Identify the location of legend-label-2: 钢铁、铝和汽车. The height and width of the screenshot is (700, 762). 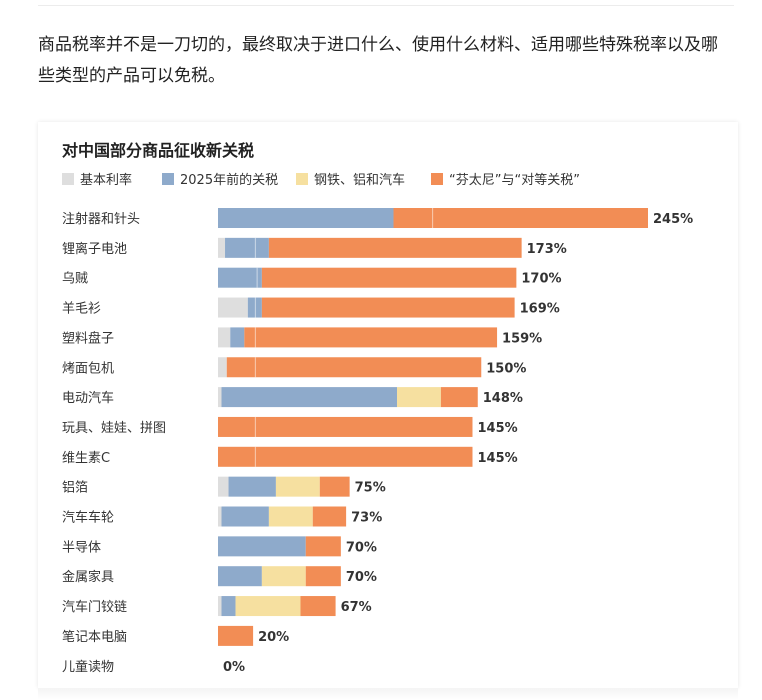
(359, 180).